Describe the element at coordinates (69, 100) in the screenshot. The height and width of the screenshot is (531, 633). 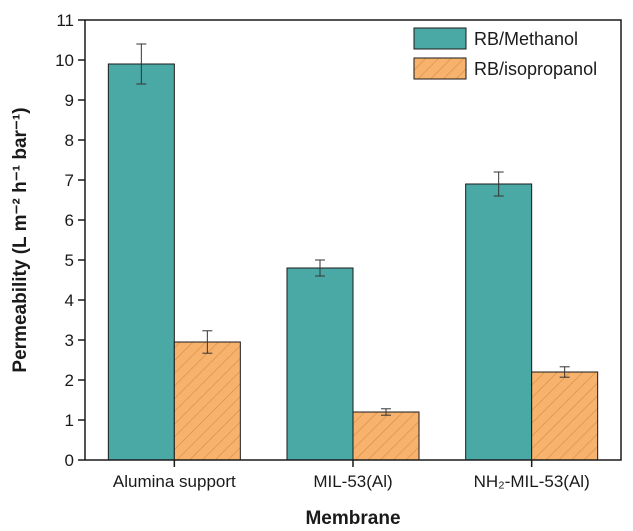
I see `y-tick-label: 9` at that location.